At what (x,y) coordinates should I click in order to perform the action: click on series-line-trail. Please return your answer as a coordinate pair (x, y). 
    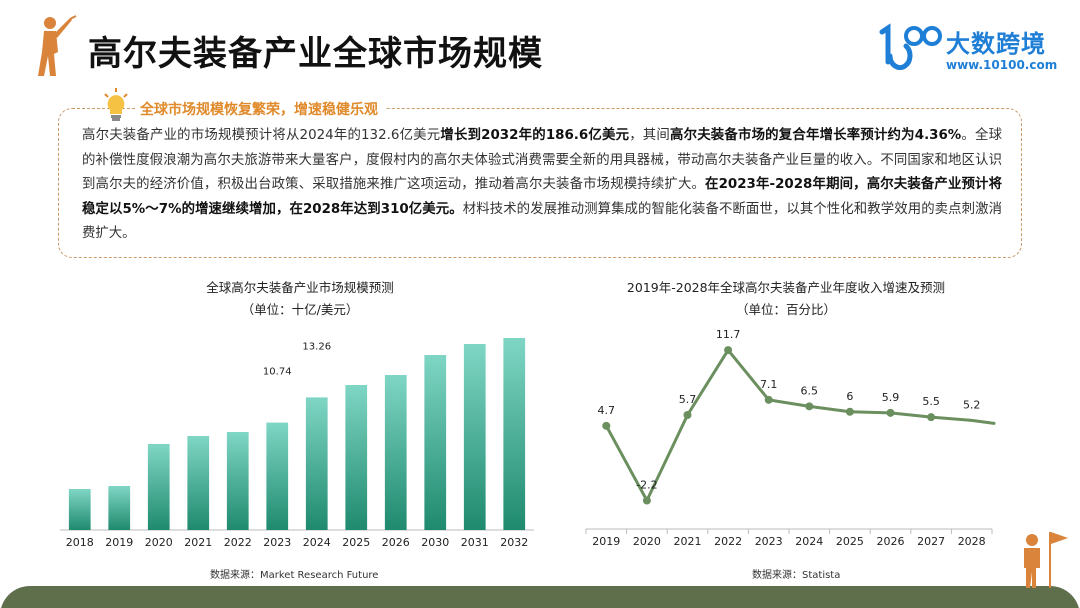
    Looking at the image, I should click on (983, 421).